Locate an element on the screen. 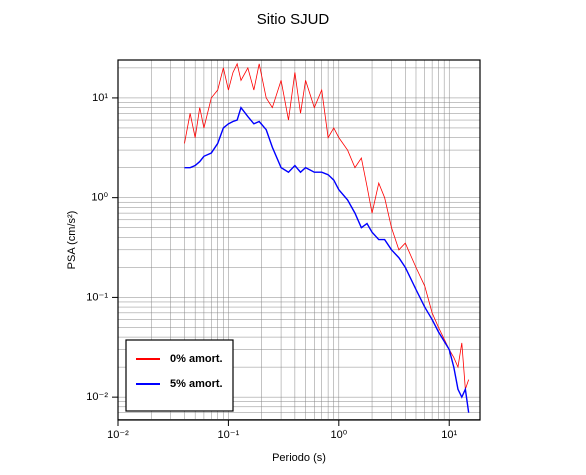 The width and height of the screenshot is (586, 475). legend-label: 5% amort. is located at coordinates (196, 384).